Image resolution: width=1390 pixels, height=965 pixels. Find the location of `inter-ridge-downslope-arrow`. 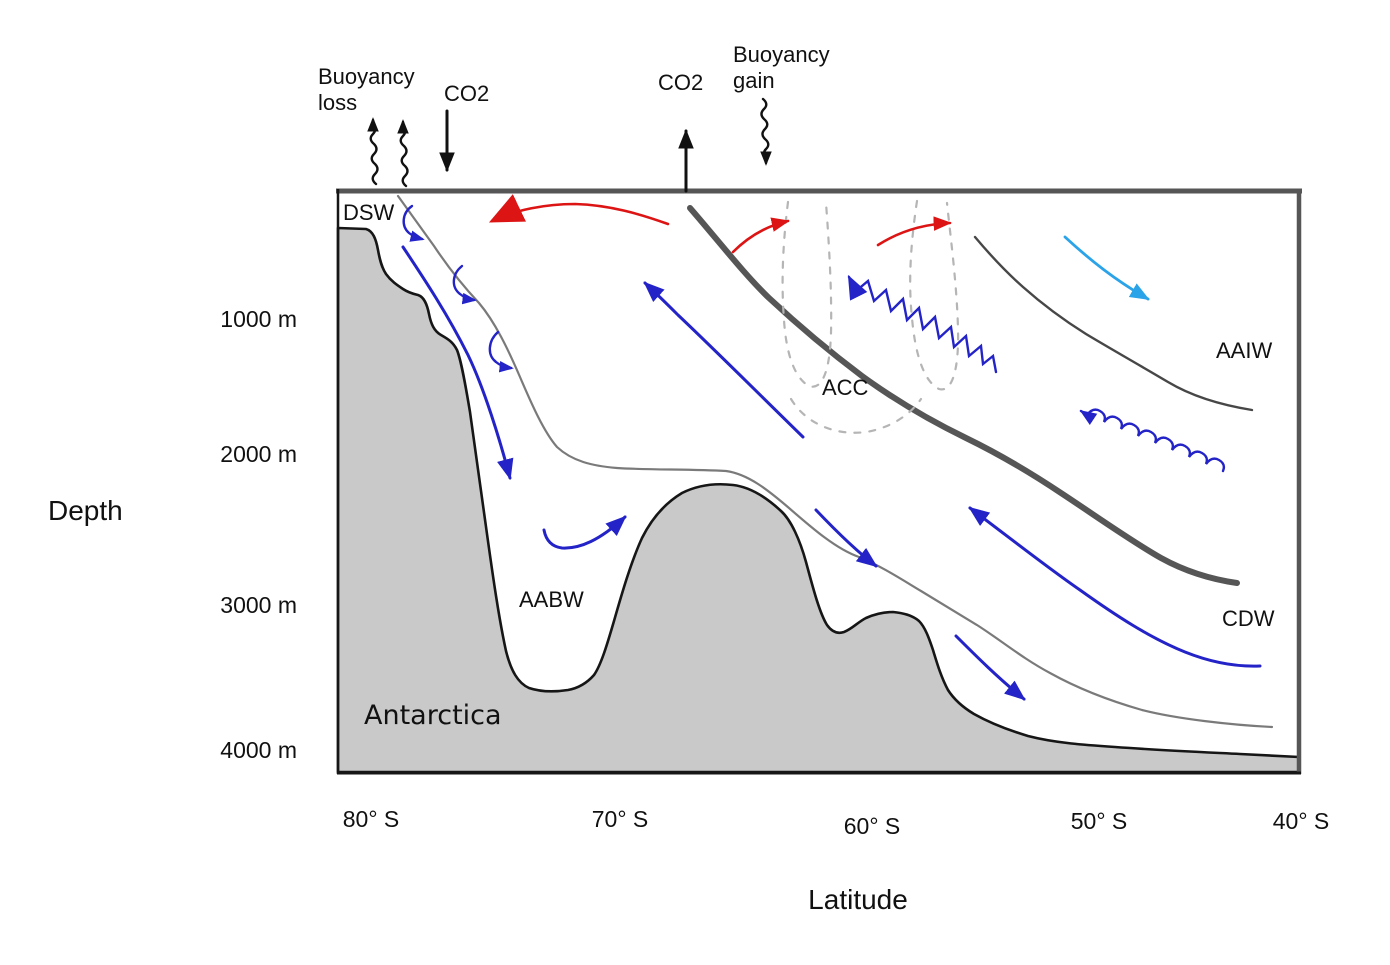

inter-ridge-downslope-arrow is located at coordinates (846, 538).